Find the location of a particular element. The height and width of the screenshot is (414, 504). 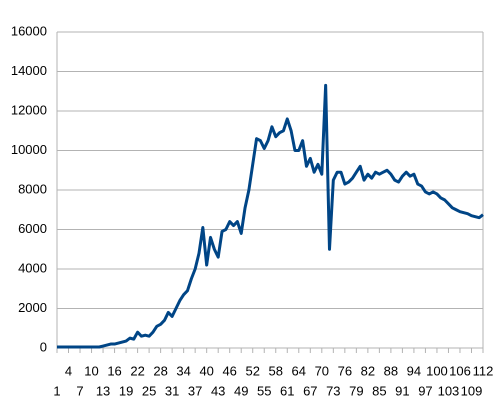

x-tick-label: 34 is located at coordinates (183, 370).